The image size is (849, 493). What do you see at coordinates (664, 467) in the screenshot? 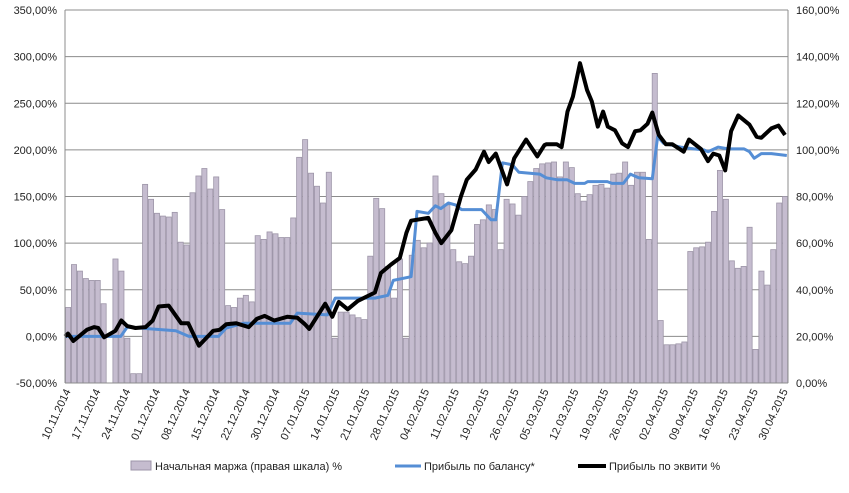
I see `legend-label: Прибыль по эквити %` at bounding box center [664, 467].